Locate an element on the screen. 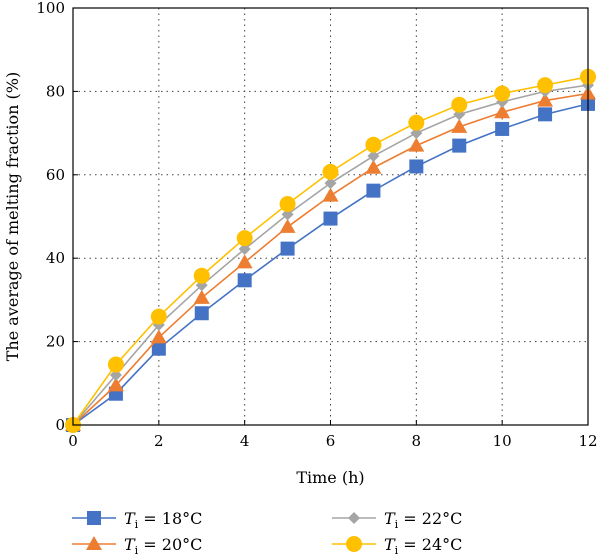  legend-item: Ti = 24°C is located at coordinates (397, 545).